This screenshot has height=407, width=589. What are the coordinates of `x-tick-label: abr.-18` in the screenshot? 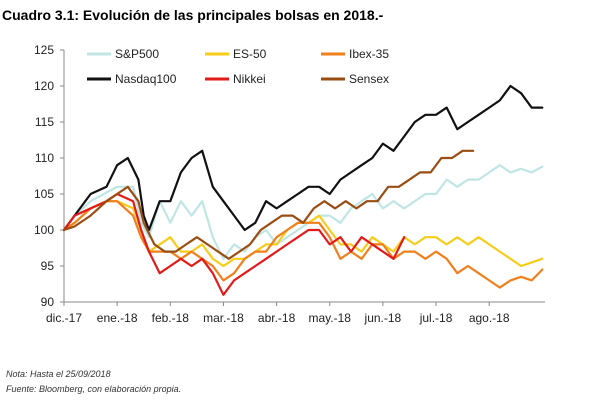 It's located at (277, 318).